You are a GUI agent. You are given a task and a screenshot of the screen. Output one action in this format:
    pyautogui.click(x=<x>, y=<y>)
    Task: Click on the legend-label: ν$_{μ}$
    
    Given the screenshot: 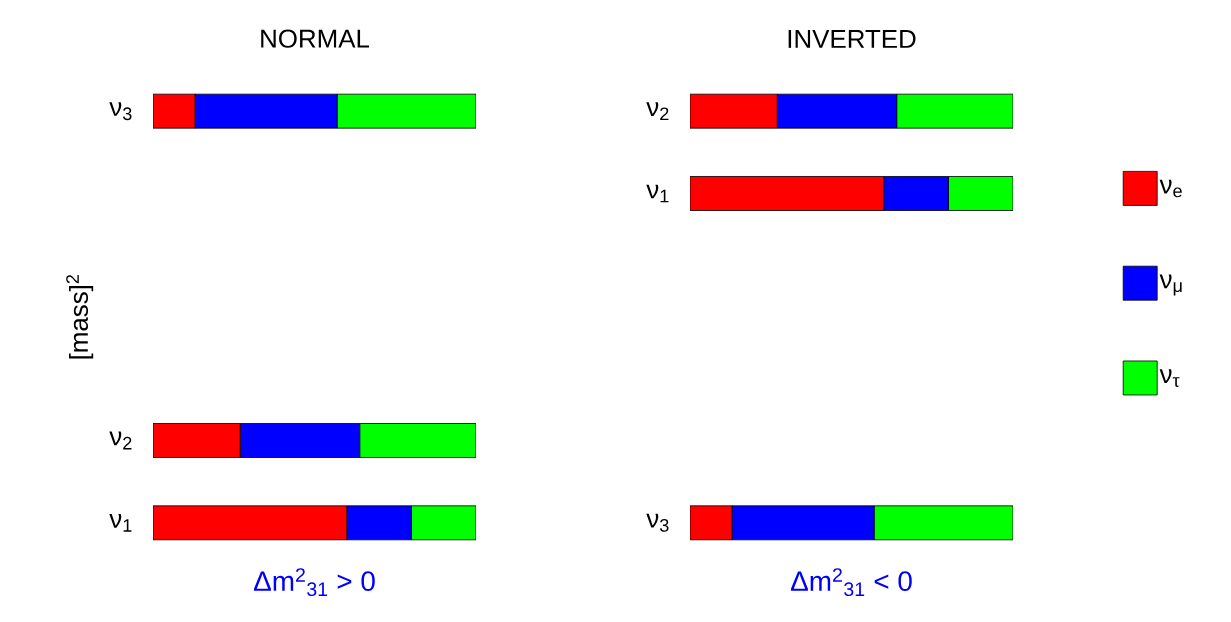 What is the action you would take?
    pyautogui.click(x=1170, y=285)
    